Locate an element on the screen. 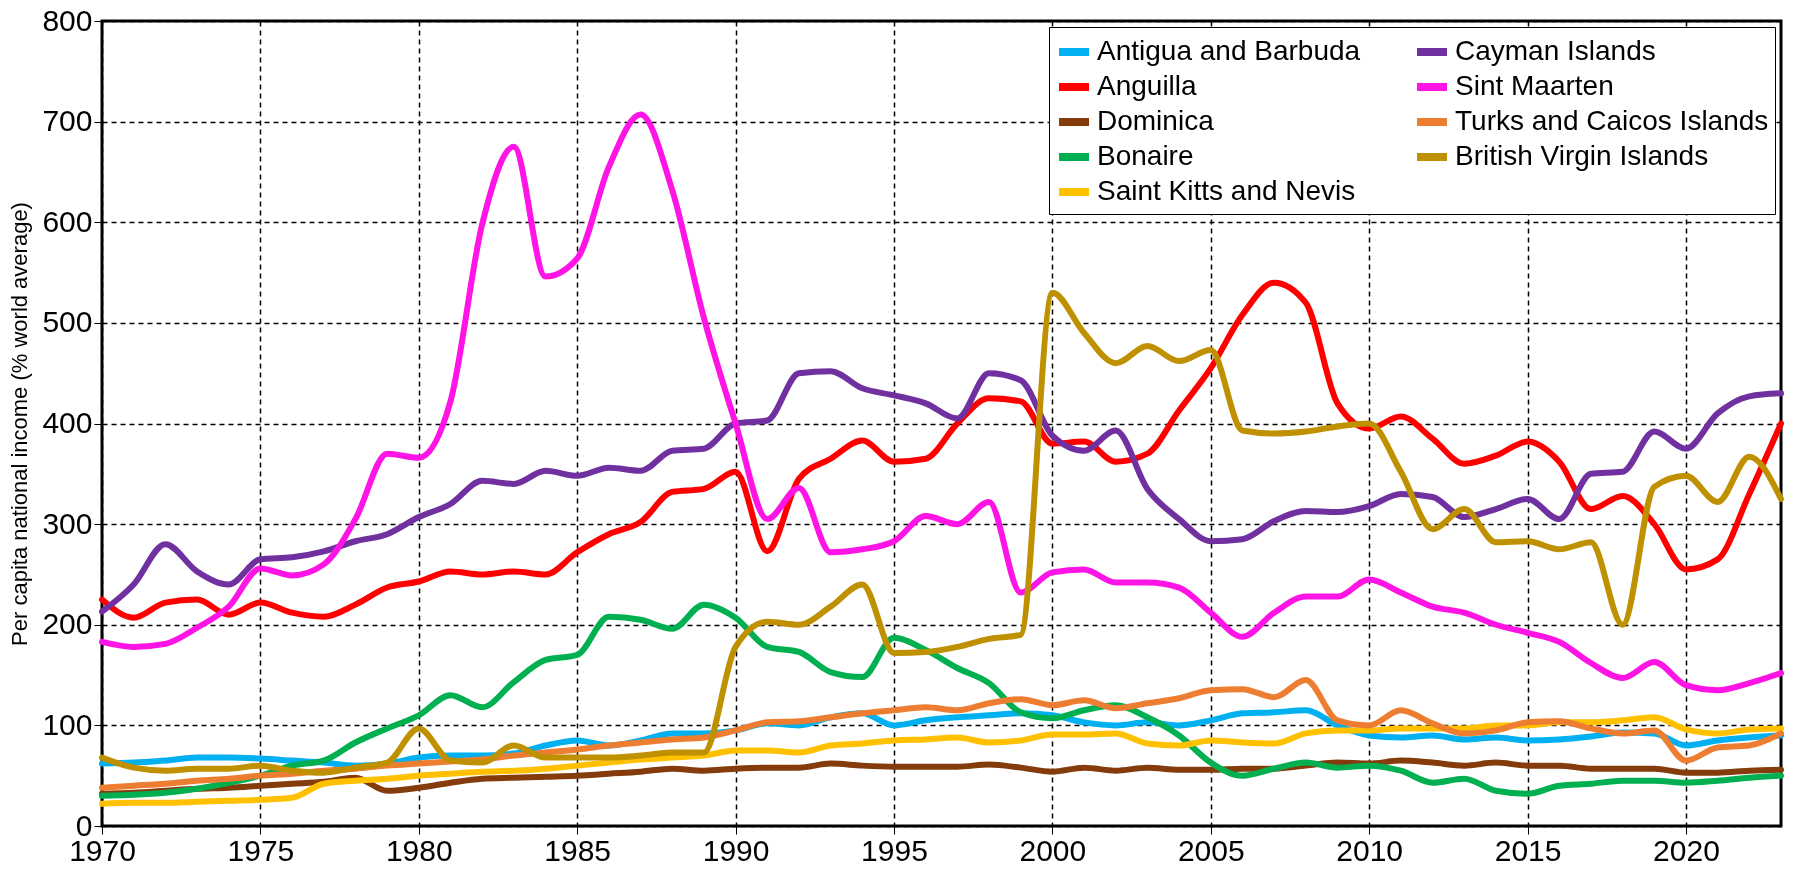 This screenshot has width=1802, height=880. legend-label: Dominica is located at coordinates (1156, 120).